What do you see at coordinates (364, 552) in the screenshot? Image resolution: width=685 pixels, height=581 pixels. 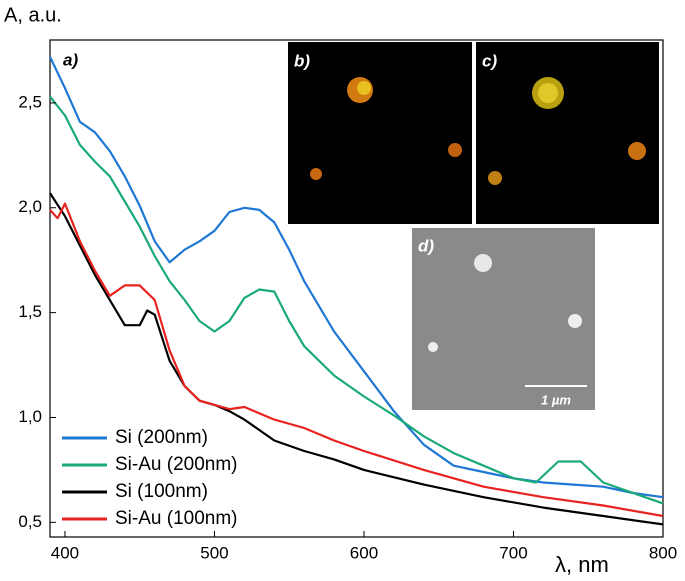 I see `x-tick-label: 600` at bounding box center [364, 552].